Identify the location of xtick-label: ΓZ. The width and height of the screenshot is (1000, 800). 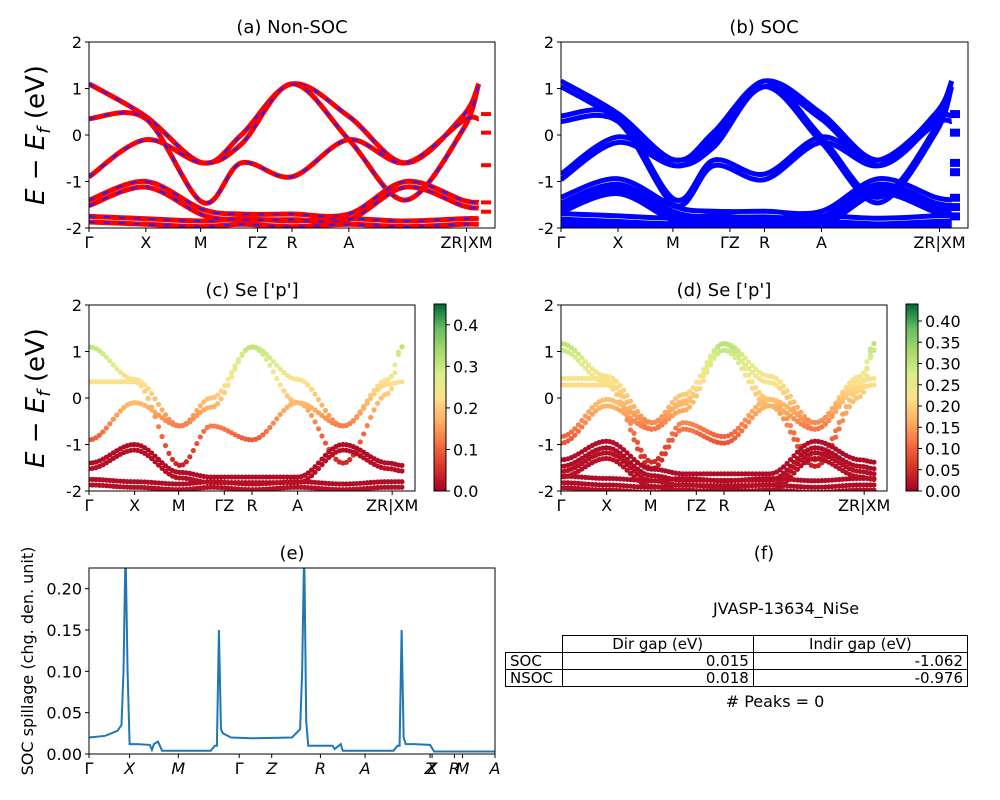
(696, 505).